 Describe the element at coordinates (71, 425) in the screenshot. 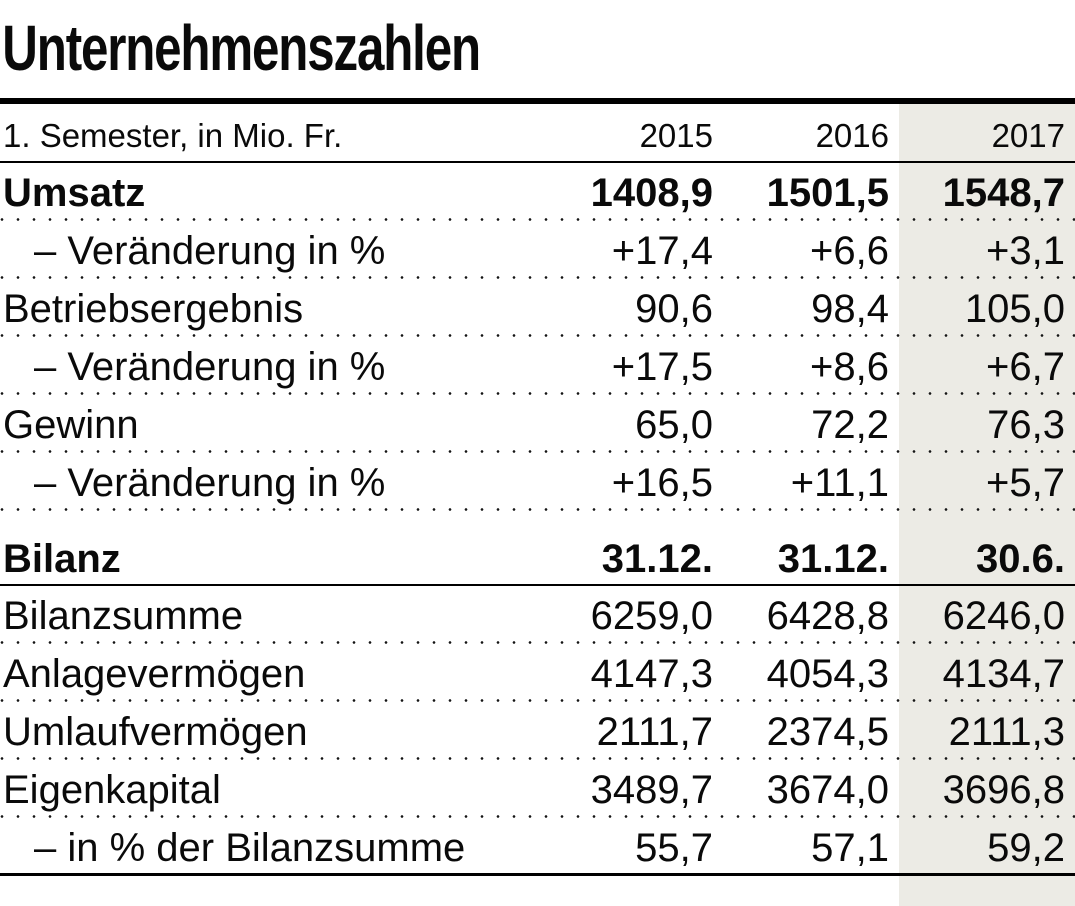

I see `row-label: Gewinn` at that location.